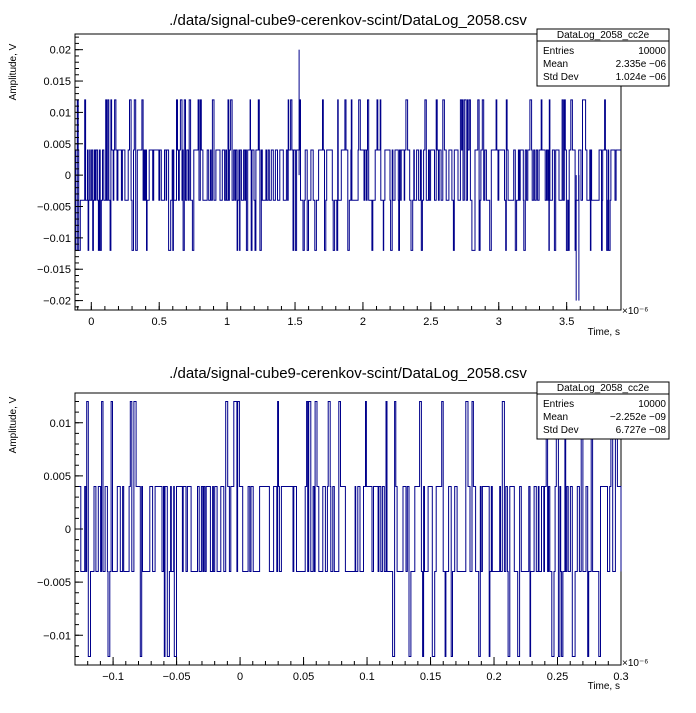 This screenshot has height=713, width=696. I want to click on bottom-x-tick-label: 0.1, so click(366, 677).